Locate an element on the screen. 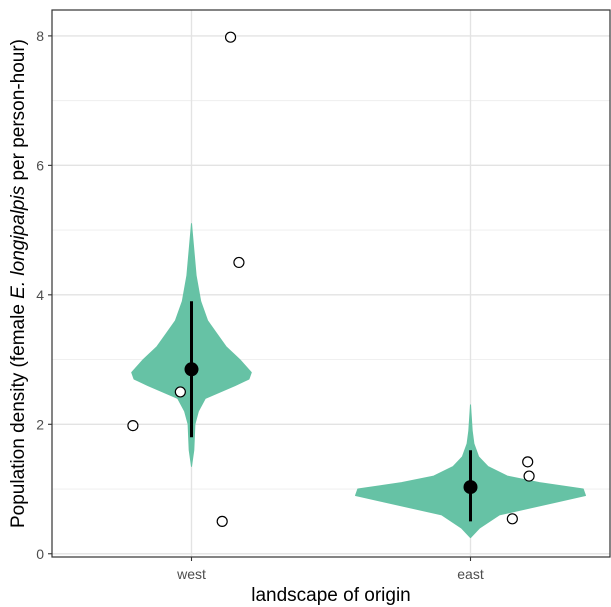  x-tick-label-east: east is located at coordinates (470, 574).